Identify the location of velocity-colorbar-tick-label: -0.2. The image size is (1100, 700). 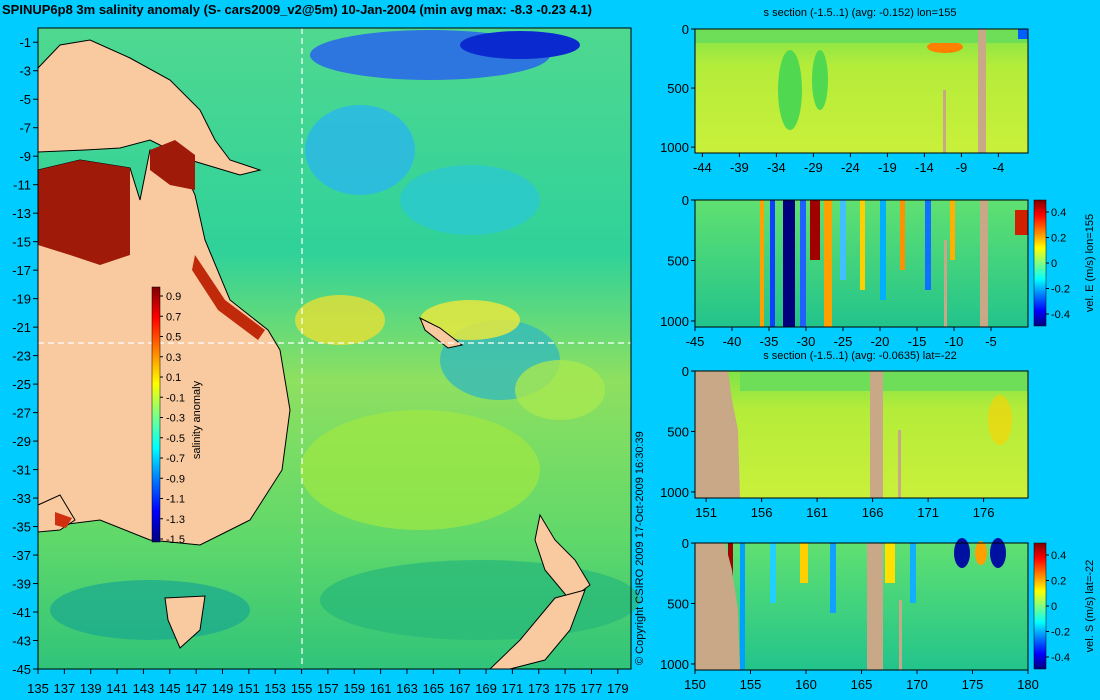
(1060, 633).